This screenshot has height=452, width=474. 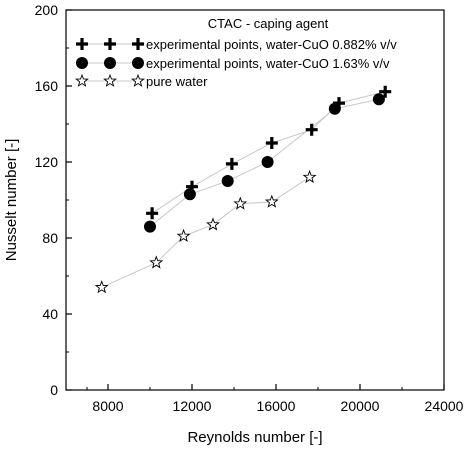 What do you see at coordinates (11, 200) in the screenshot?
I see `y-axis-label: Nusselt number [-]` at bounding box center [11, 200].